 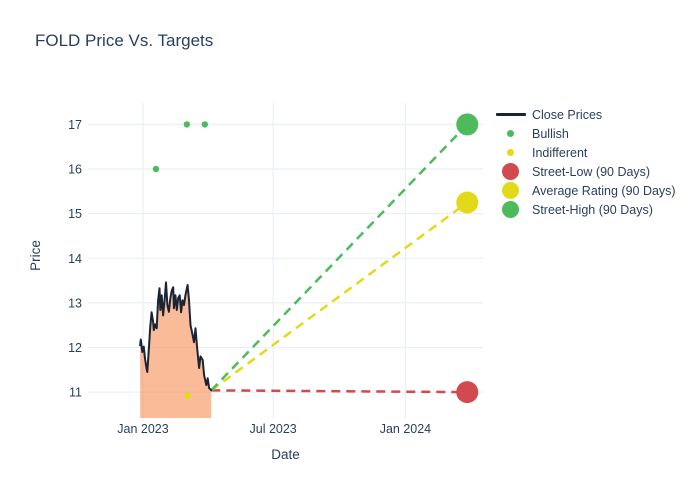 I want to click on legend-item-bullish: Bullish, so click(x=586, y=133).